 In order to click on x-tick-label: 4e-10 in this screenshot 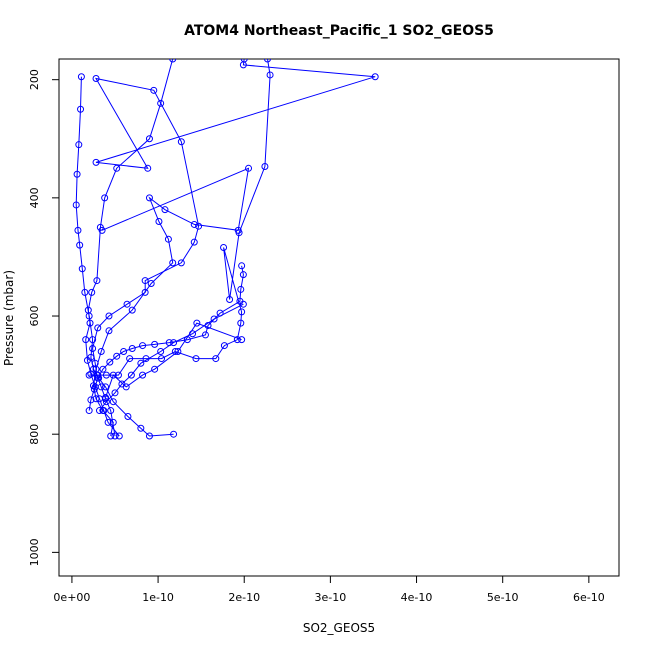, I will do `click(417, 597)`.